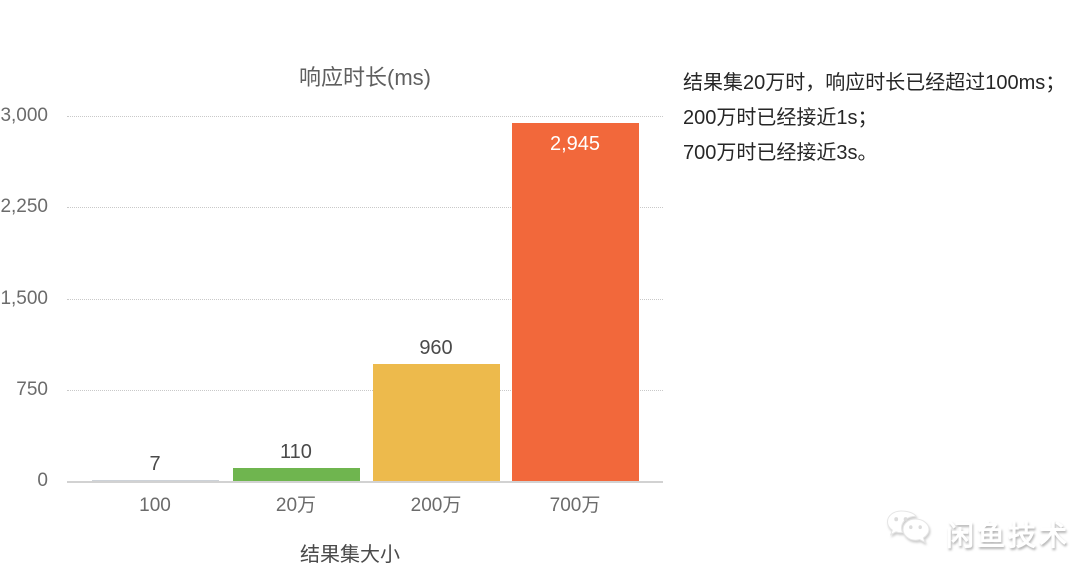 Image resolution: width=1080 pixels, height=583 pixels. What do you see at coordinates (780, 118) in the screenshot?
I see `annotation-line-2: 200万时已经接近1s；` at bounding box center [780, 118].